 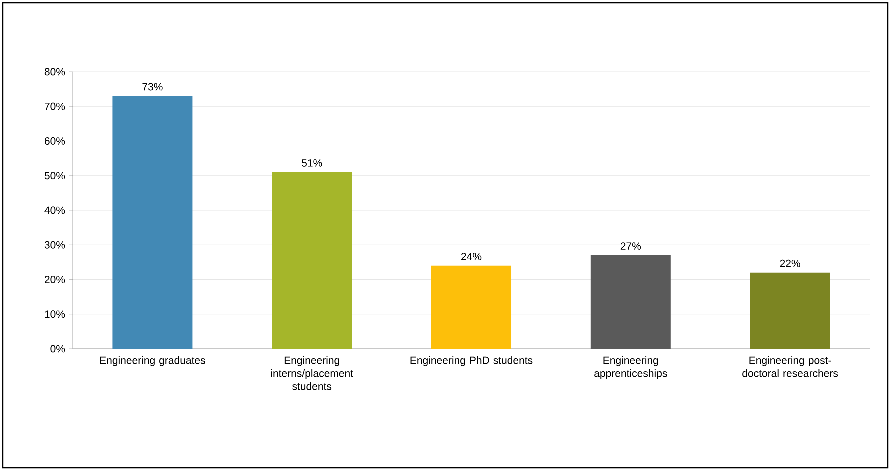 What do you see at coordinates (790, 264) in the screenshot?
I see `data-label: 22%` at bounding box center [790, 264].